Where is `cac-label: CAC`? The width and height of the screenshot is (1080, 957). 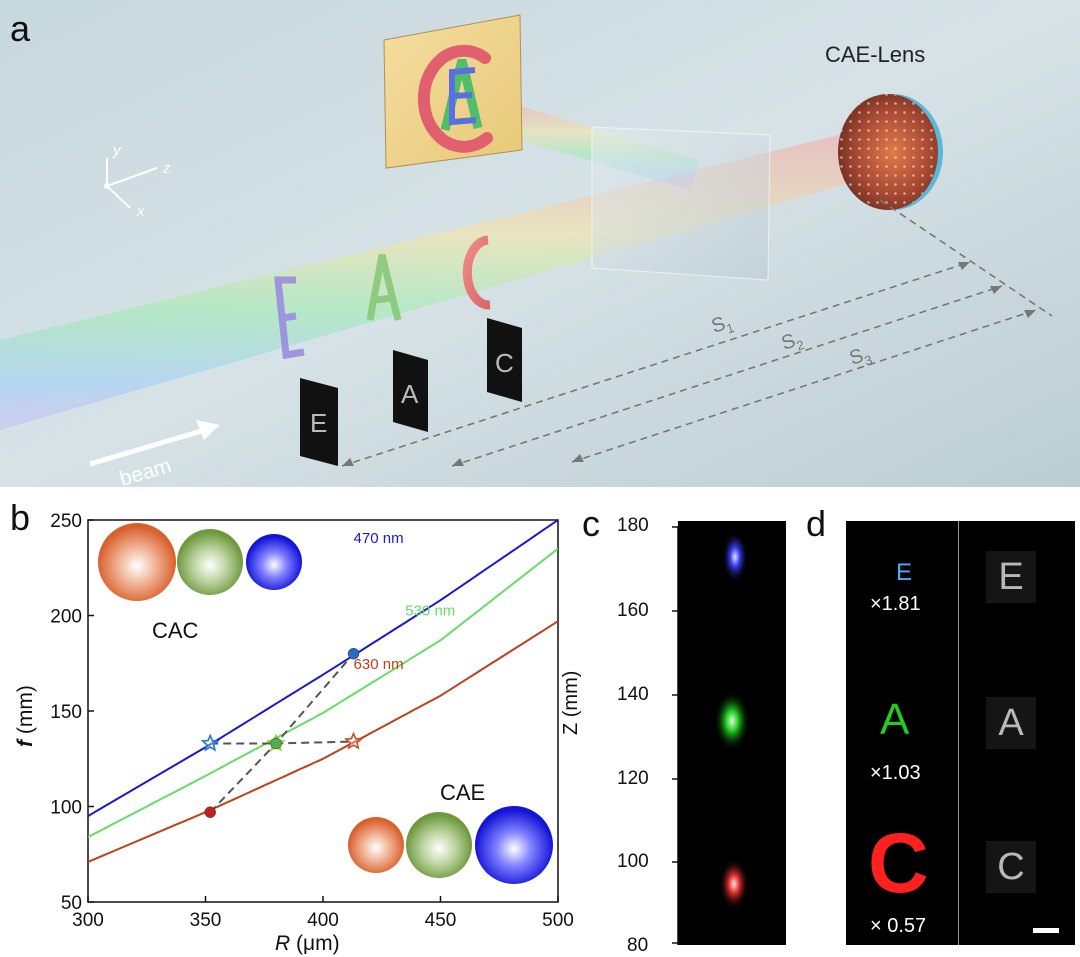 cac-label: CAC is located at coordinates (175, 630).